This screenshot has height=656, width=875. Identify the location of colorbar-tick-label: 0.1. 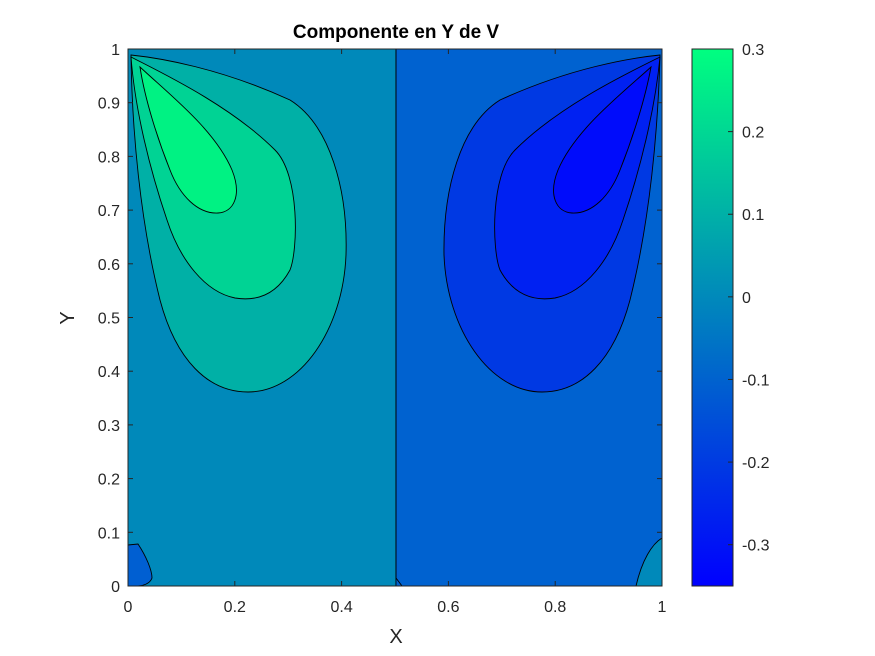
(753, 215).